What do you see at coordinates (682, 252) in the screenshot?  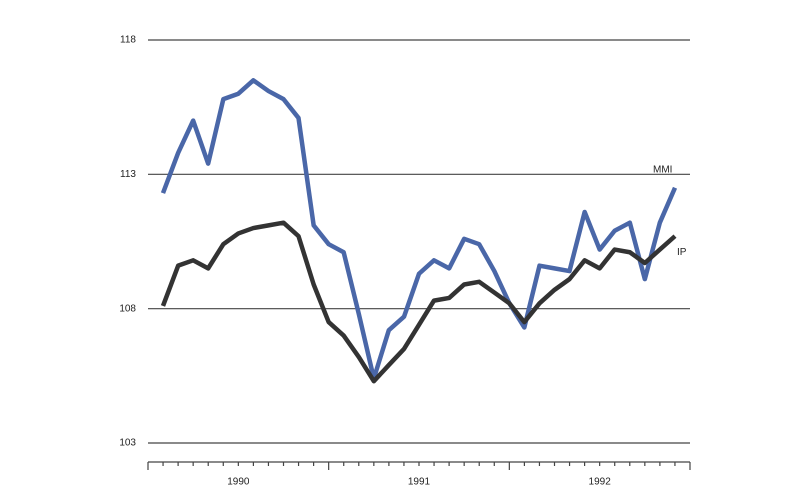 I see `series-label: IP` at bounding box center [682, 252].